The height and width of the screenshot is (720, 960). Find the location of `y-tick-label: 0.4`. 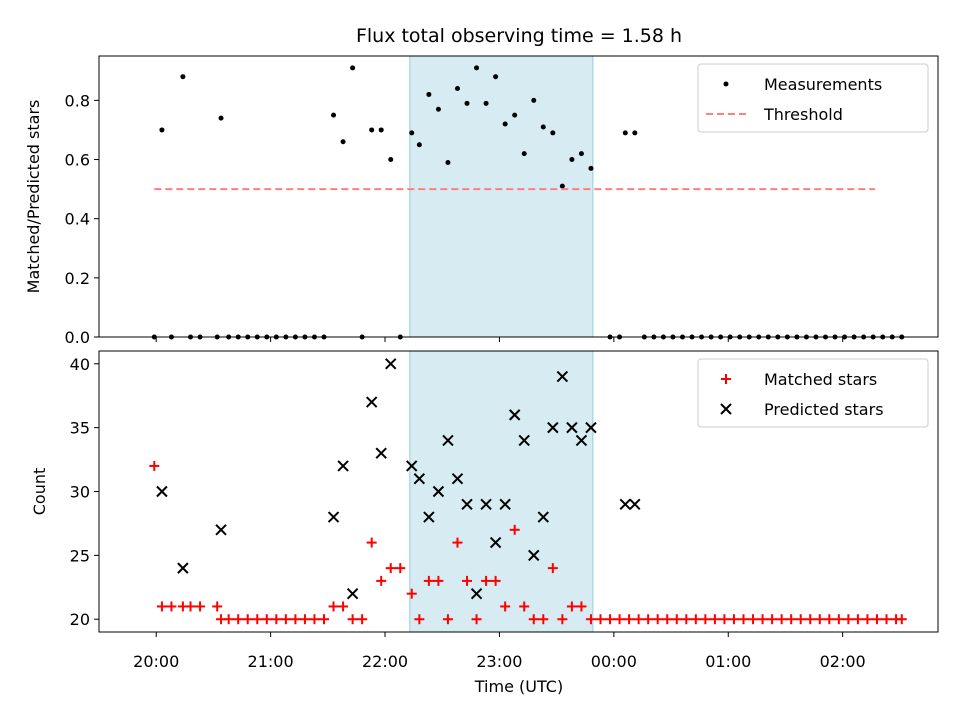

y-tick-label: 0.4 is located at coordinates (77, 219).